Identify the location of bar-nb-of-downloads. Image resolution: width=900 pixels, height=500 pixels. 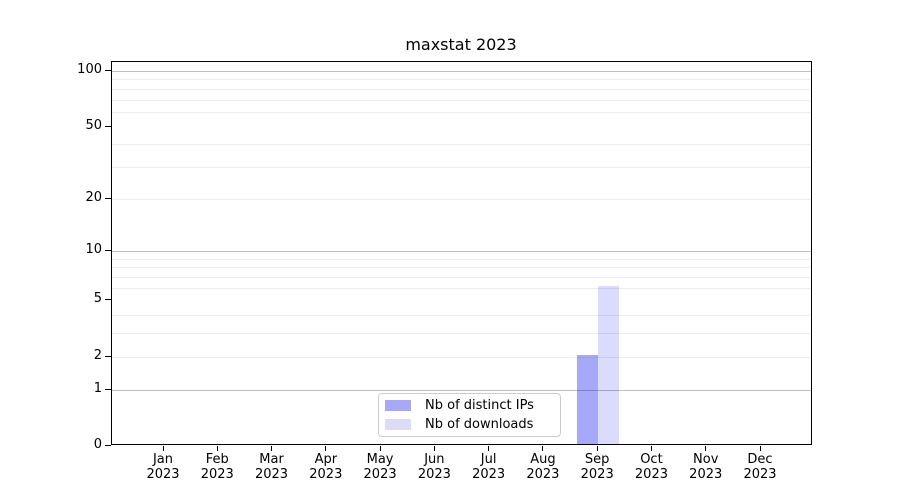
(609, 364).